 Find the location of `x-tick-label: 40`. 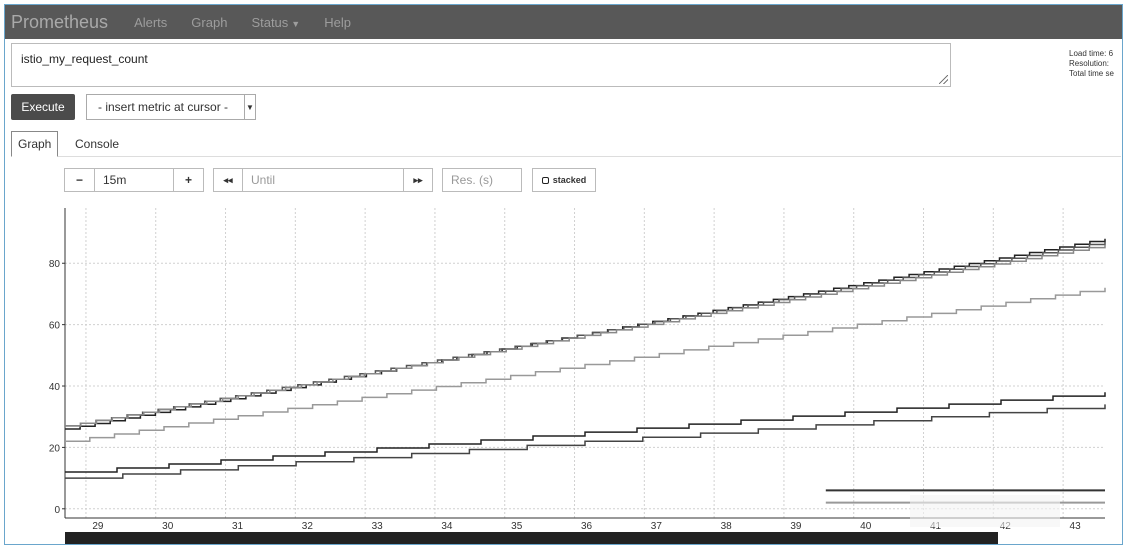

x-tick-label: 40 is located at coordinates (866, 525).